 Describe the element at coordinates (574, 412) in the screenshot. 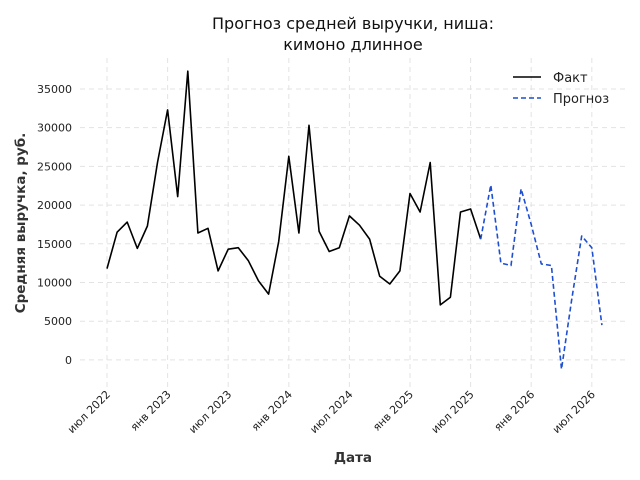

I see `x-tick-label: июл 2026` at that location.